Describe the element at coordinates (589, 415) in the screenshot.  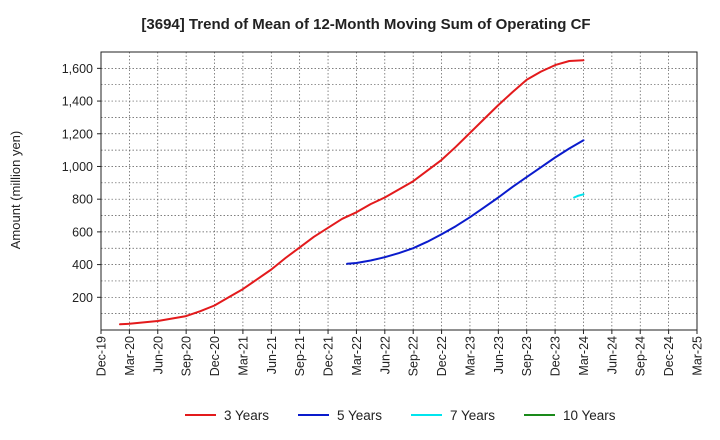
I see `legend-label-10-years: 10 Years` at that location.